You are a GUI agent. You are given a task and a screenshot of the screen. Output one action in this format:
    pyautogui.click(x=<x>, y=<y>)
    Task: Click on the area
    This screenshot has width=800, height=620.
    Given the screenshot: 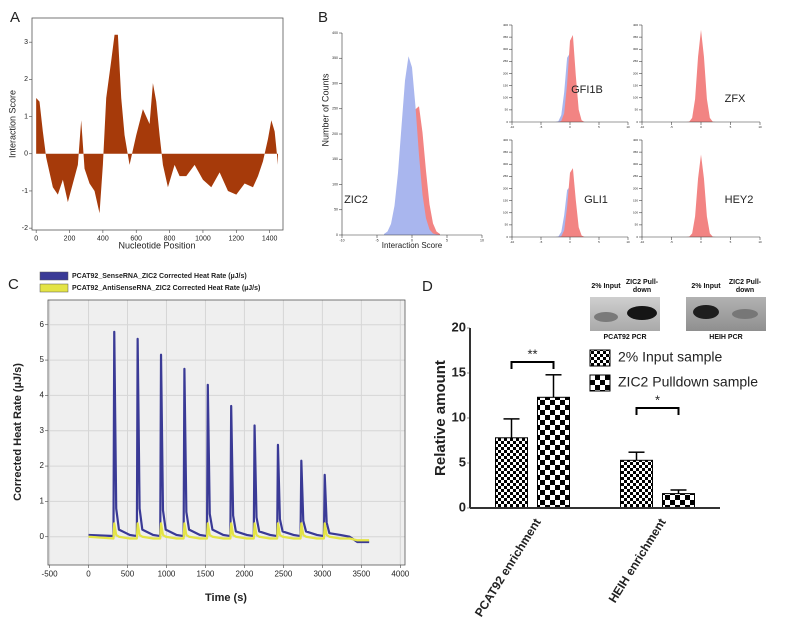 What is the action you would take?
    pyautogui.click(x=157, y=124)
    